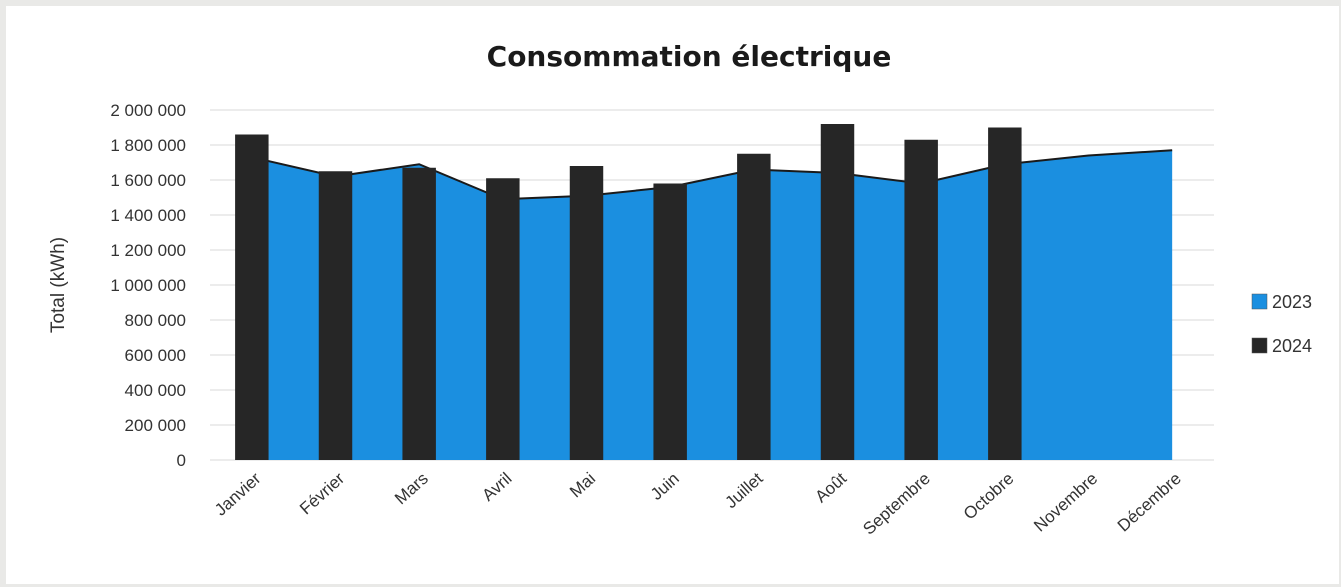  Describe the element at coordinates (155, 320) in the screenshot. I see `y-tick-label: 800 000` at that location.